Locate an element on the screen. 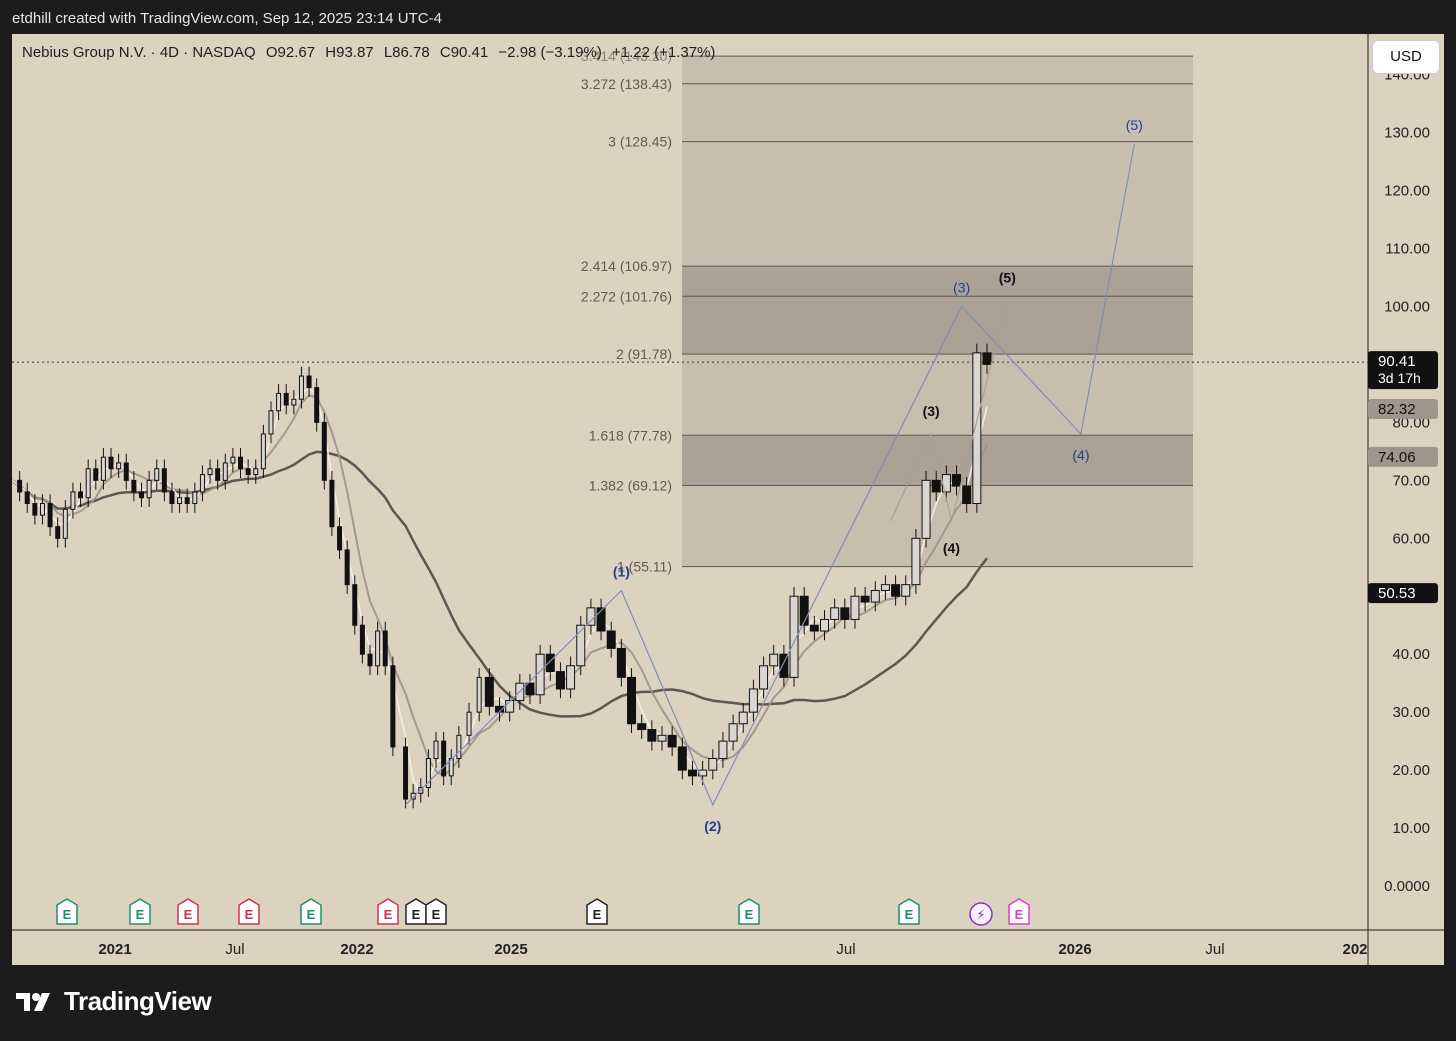 The height and width of the screenshot is (1041, 1456). fib-level-label: 3.414 (143.20) is located at coordinates (626, 56).